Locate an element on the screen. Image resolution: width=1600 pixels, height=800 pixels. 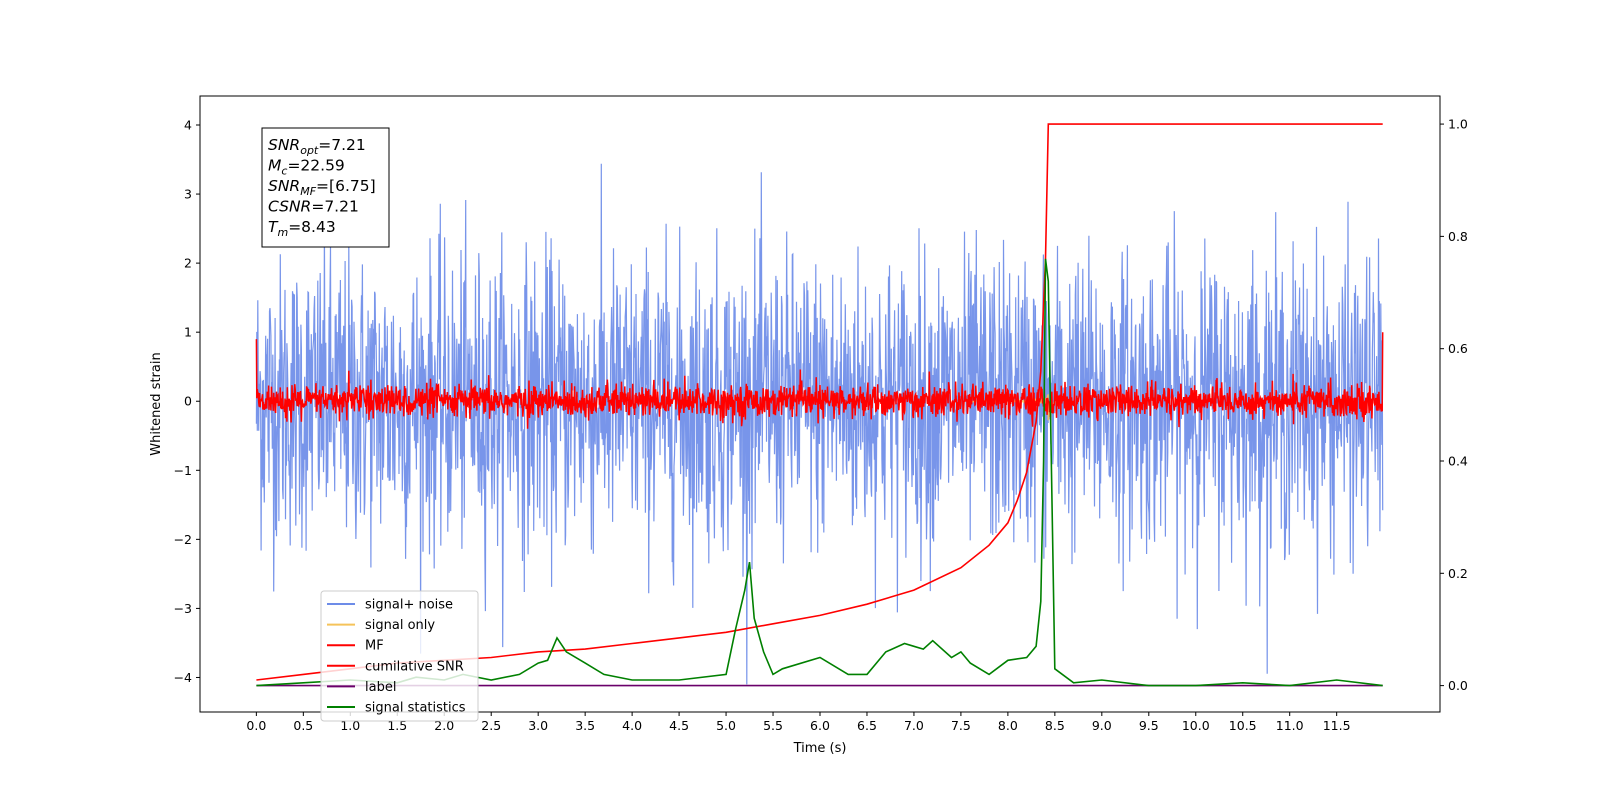
x-tick-label: 9.0 is located at coordinates (1102, 725).